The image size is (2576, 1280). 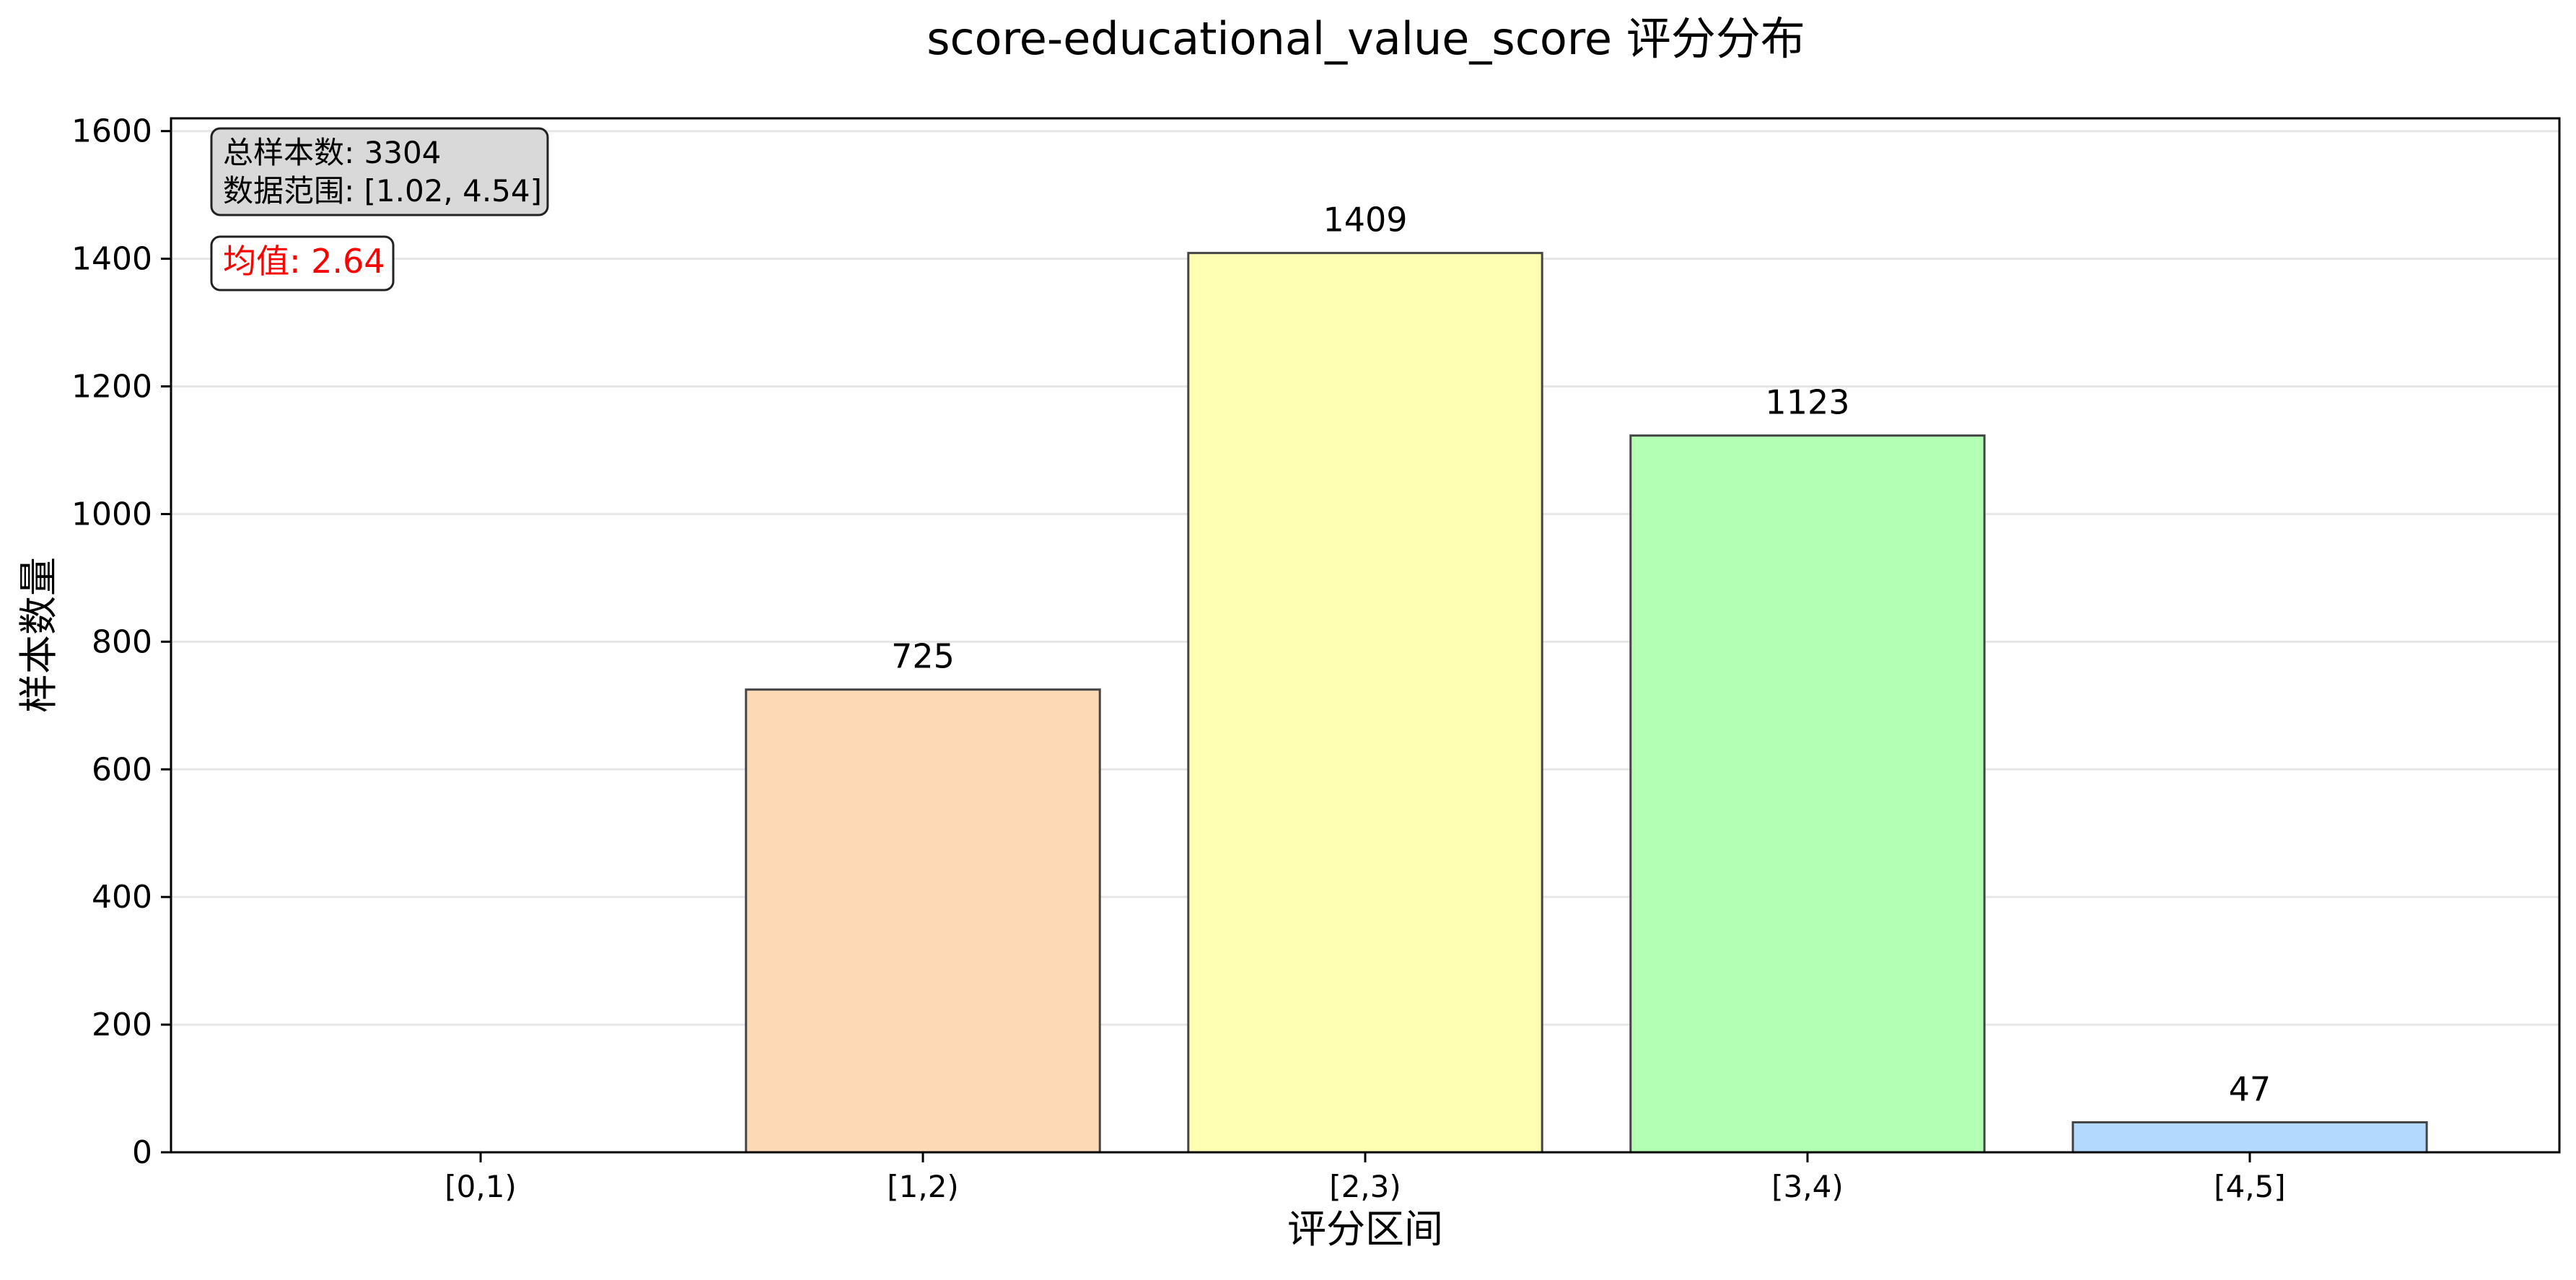 I want to click on y-tick-label: 800, so click(x=122, y=641).